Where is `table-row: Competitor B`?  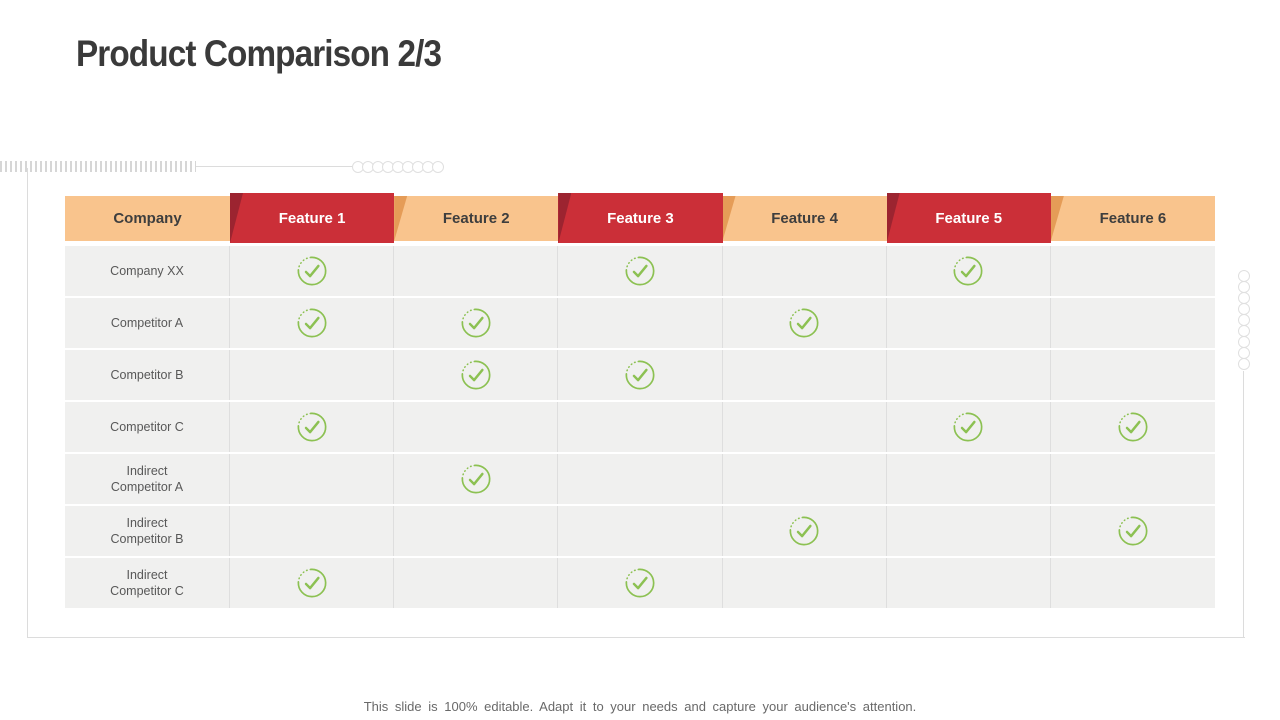
table-row: Competitor B is located at coordinates (640, 376).